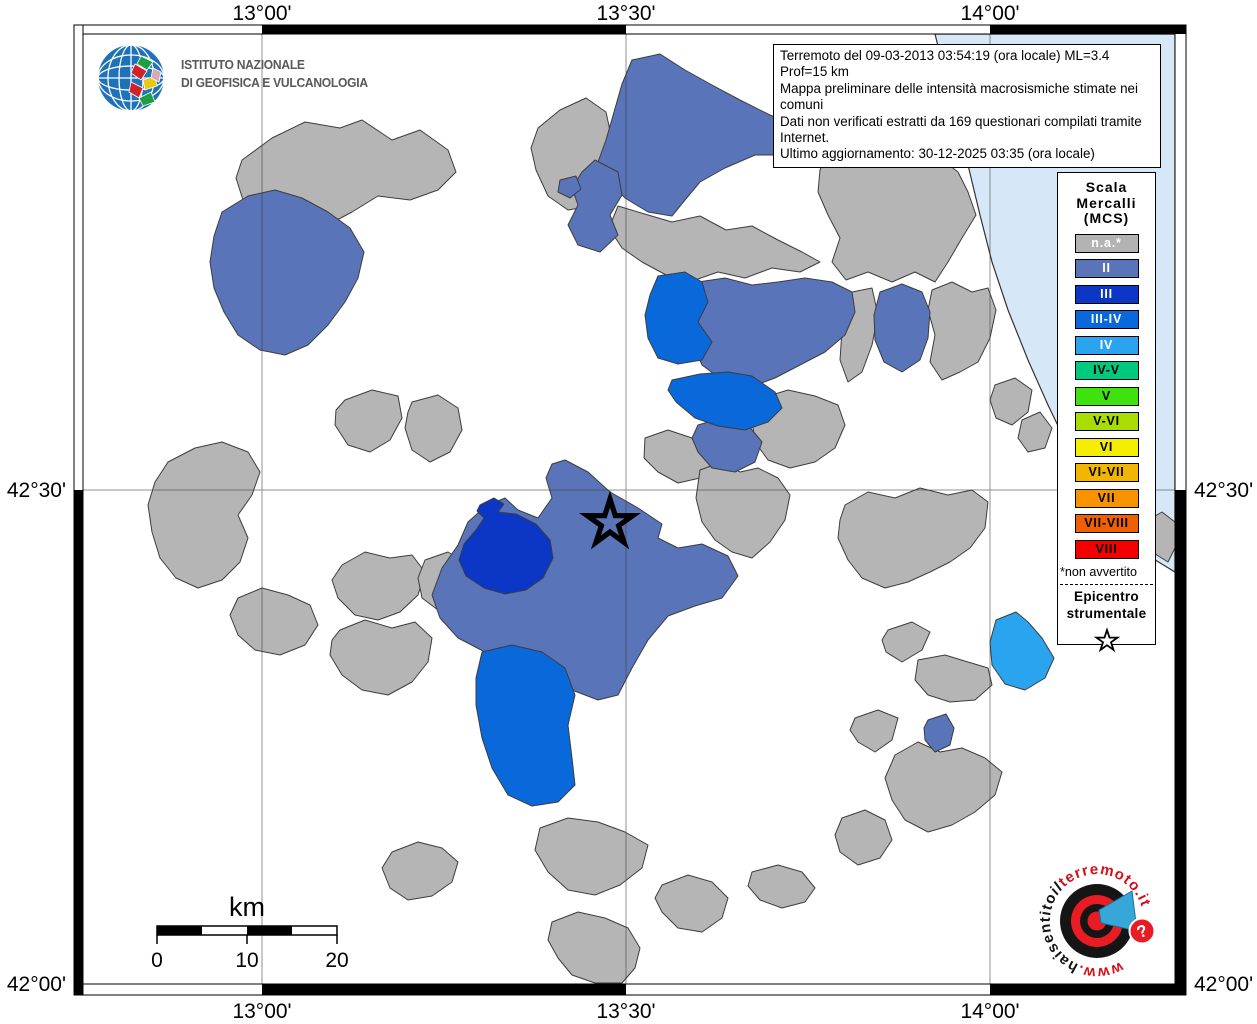  Describe the element at coordinates (1223, 490) in the screenshot. I see `axis-label-right-42-30: 42°30'` at that location.